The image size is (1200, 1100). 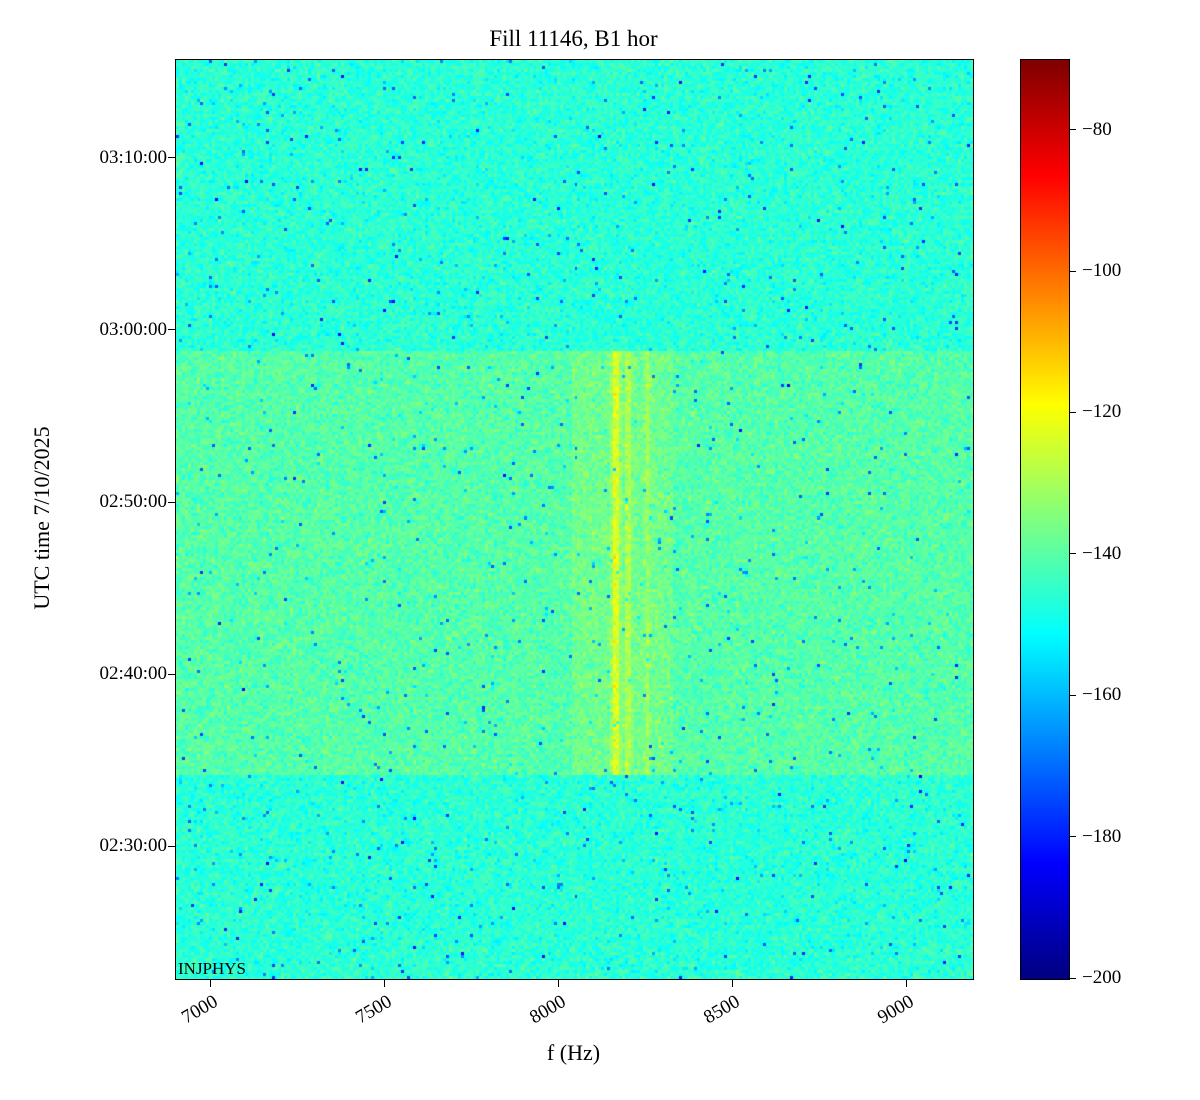 I want to click on chart-title: Fill 11146, B1 hor, so click(x=573, y=38).